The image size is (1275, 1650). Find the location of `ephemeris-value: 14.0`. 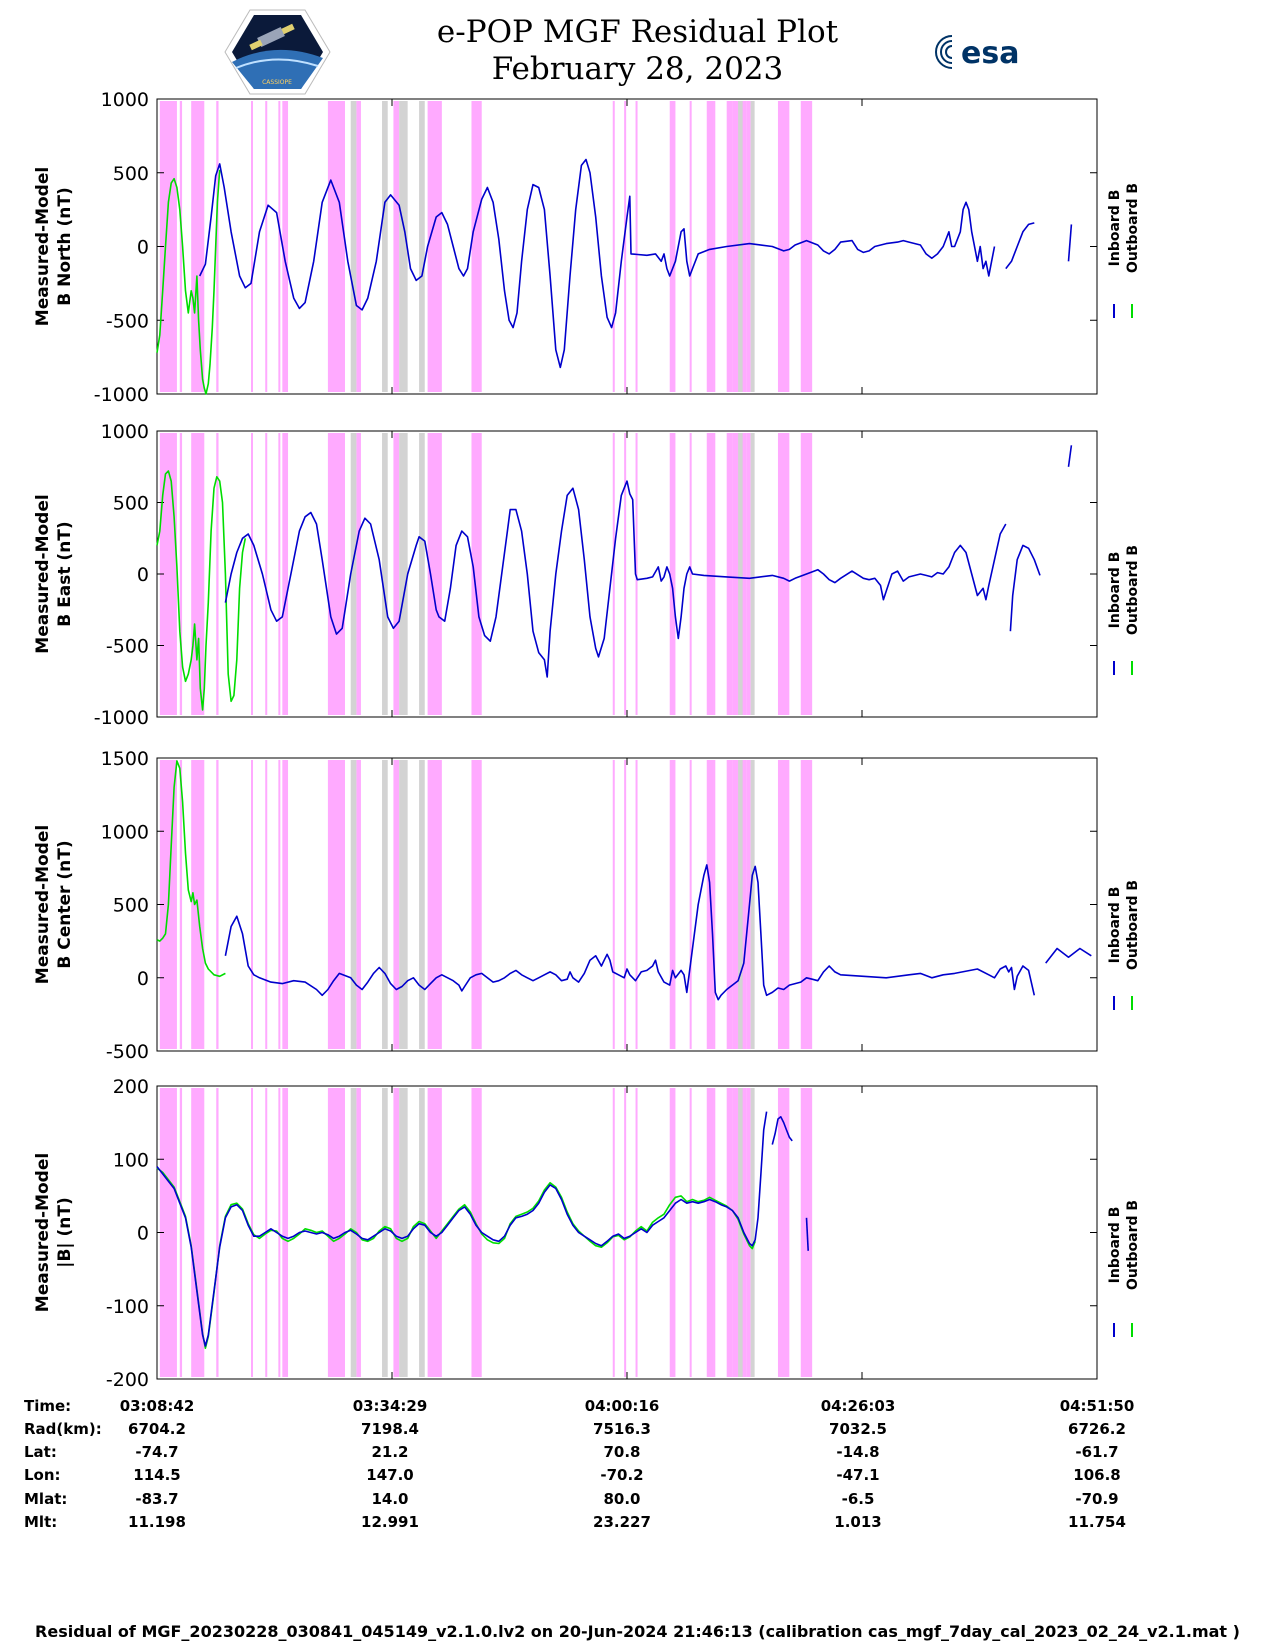

ephemeris-value: 14.0 is located at coordinates (389, 1499).